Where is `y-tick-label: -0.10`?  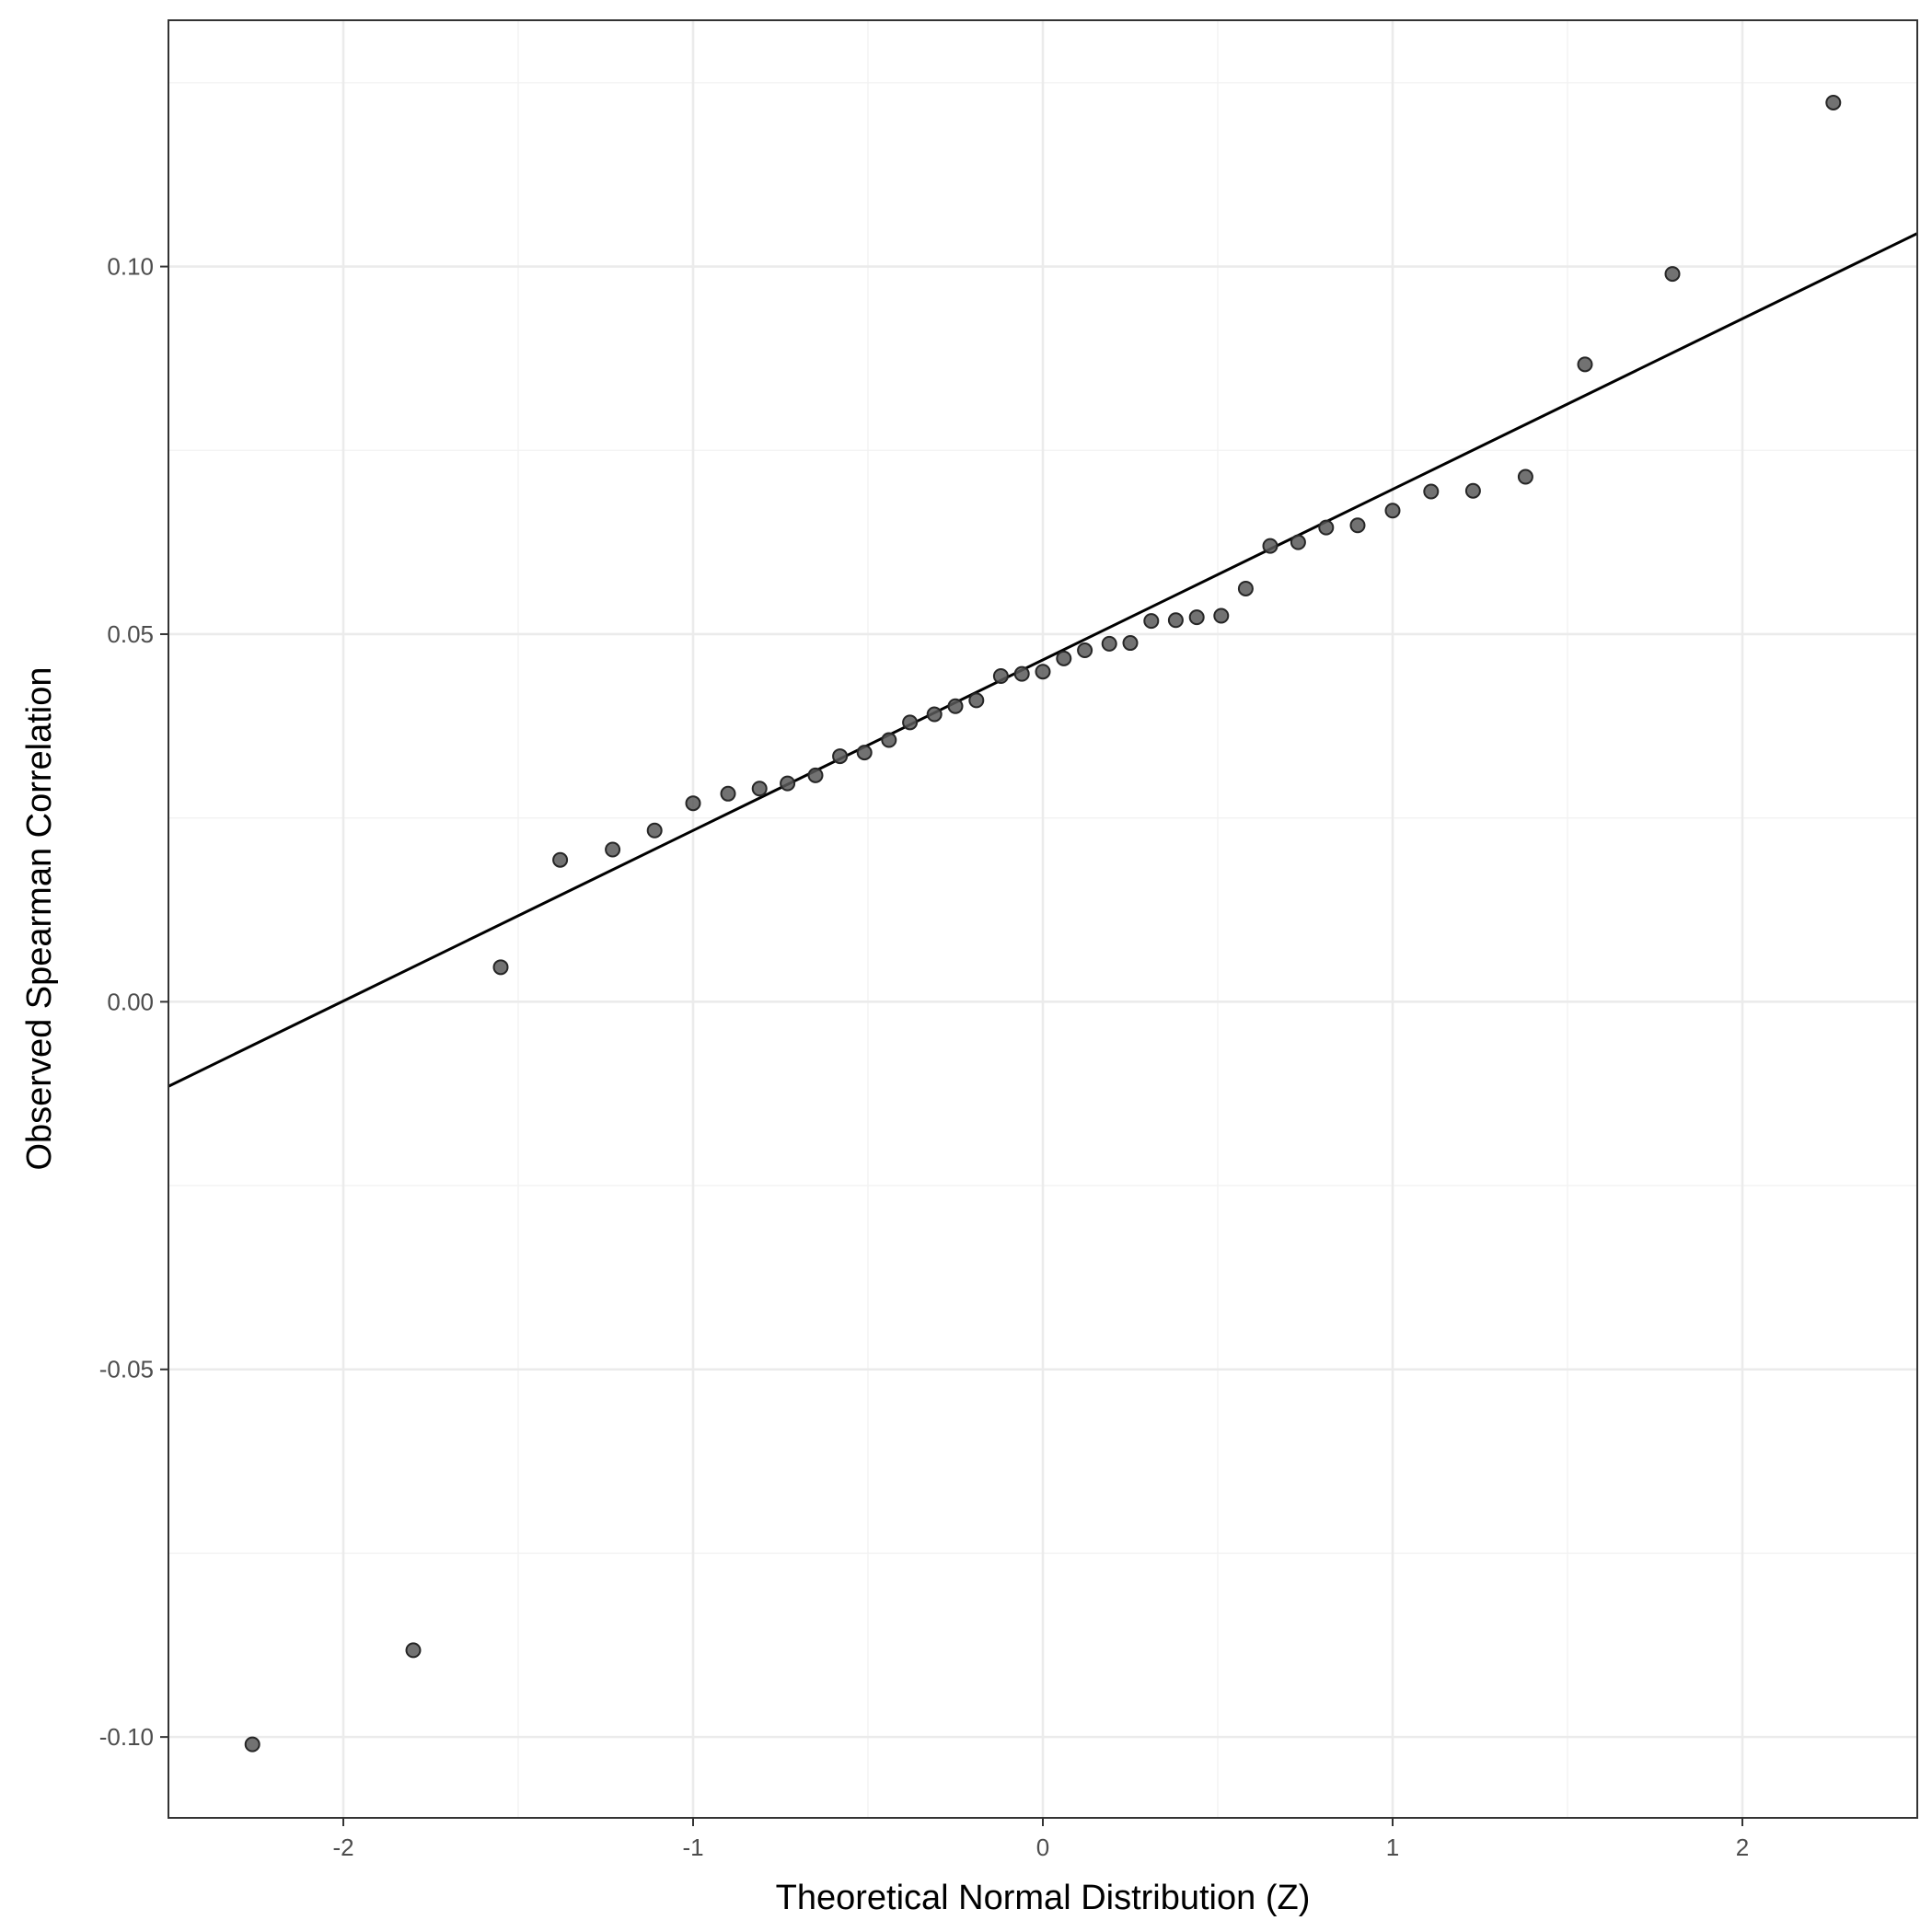
y-tick-label: -0.10 is located at coordinates (127, 1737).